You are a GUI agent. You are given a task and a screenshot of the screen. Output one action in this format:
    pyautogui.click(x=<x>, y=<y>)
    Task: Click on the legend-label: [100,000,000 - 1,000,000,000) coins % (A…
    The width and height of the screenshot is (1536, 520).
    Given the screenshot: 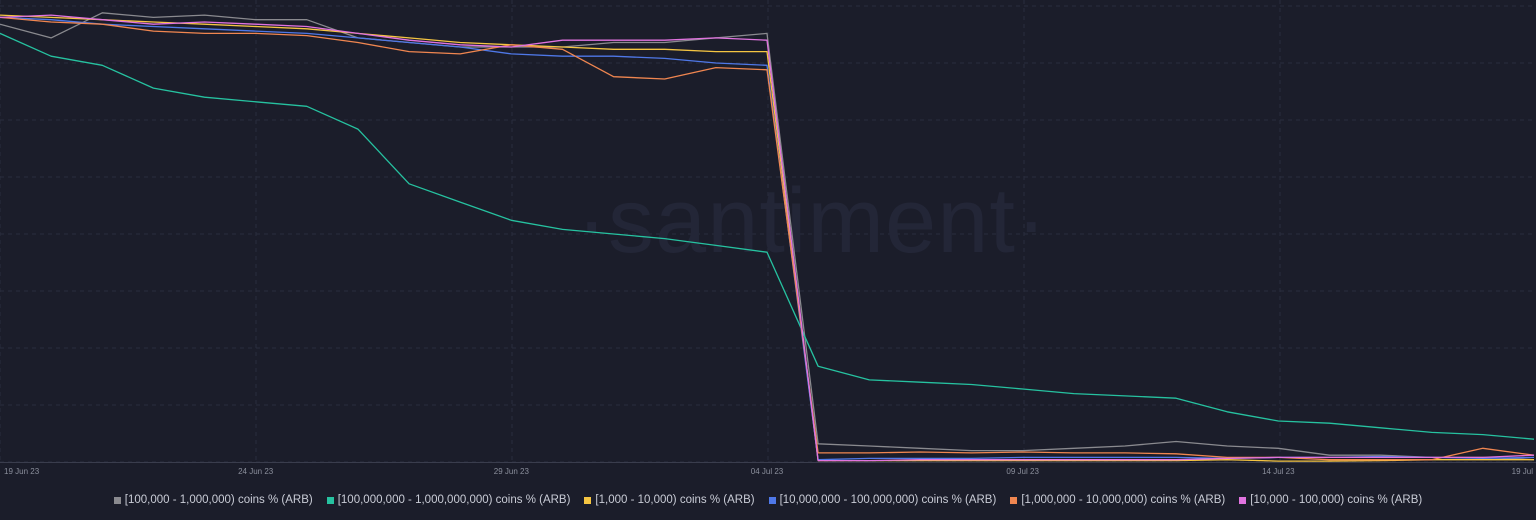 What is the action you would take?
    pyautogui.click(x=454, y=500)
    